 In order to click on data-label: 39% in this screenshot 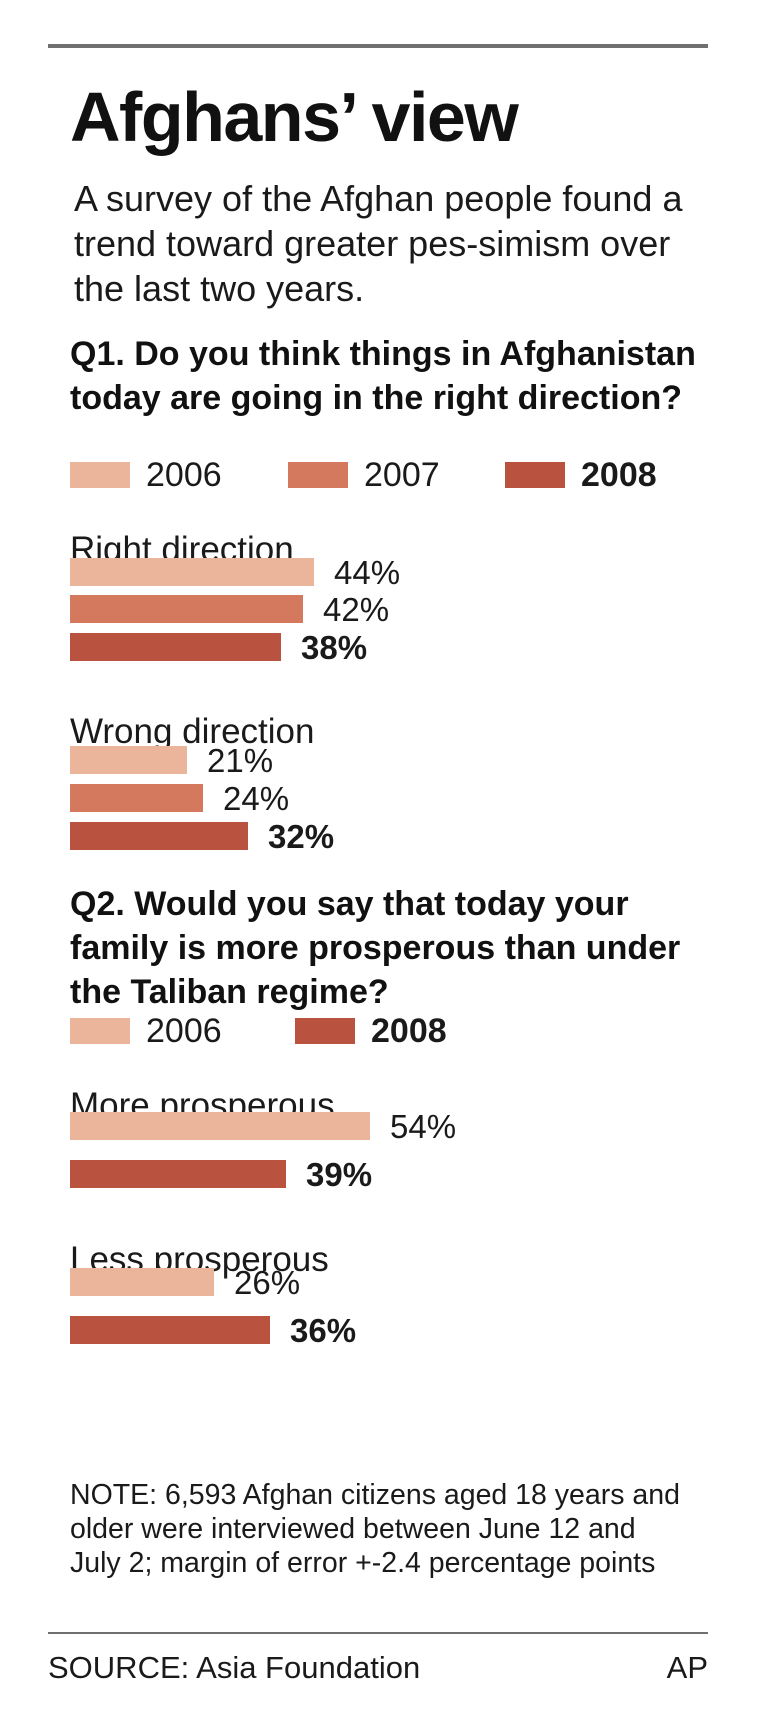, I will do `click(339, 1174)`.